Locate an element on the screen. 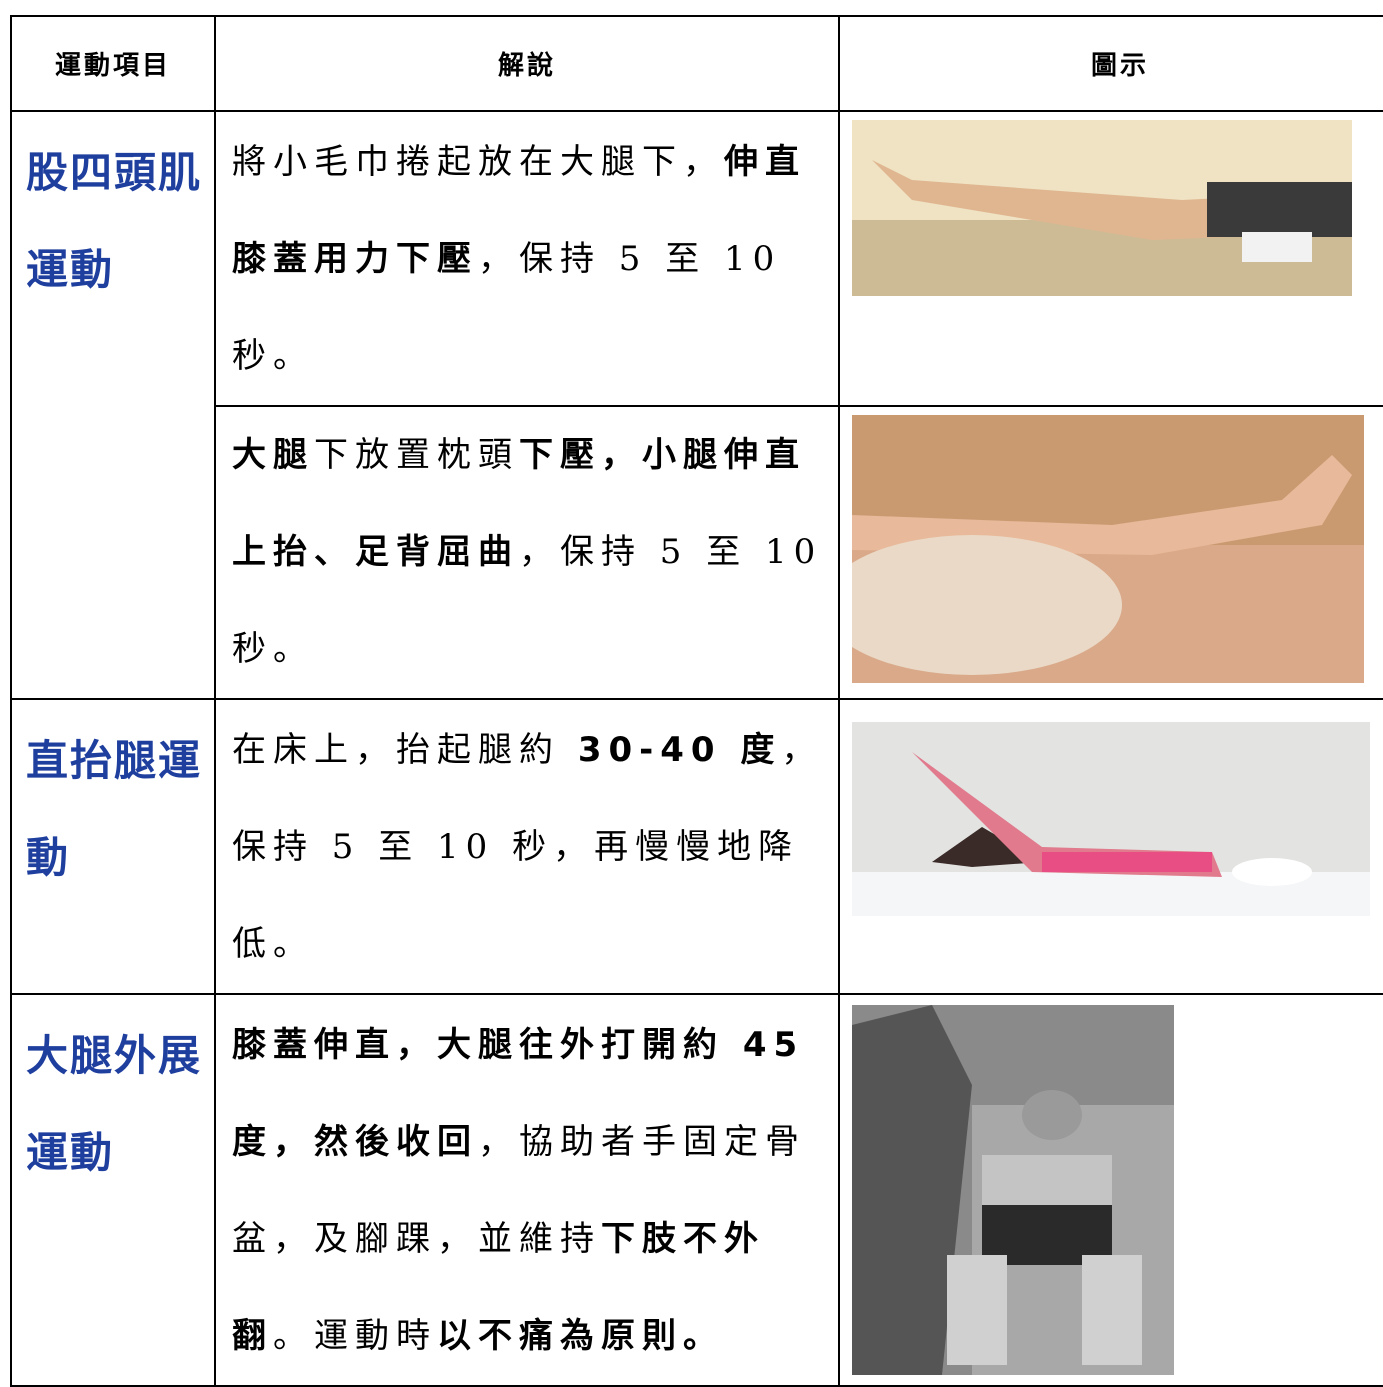  header-row: 運動項目 解說 圖示 is located at coordinates (696, 63).